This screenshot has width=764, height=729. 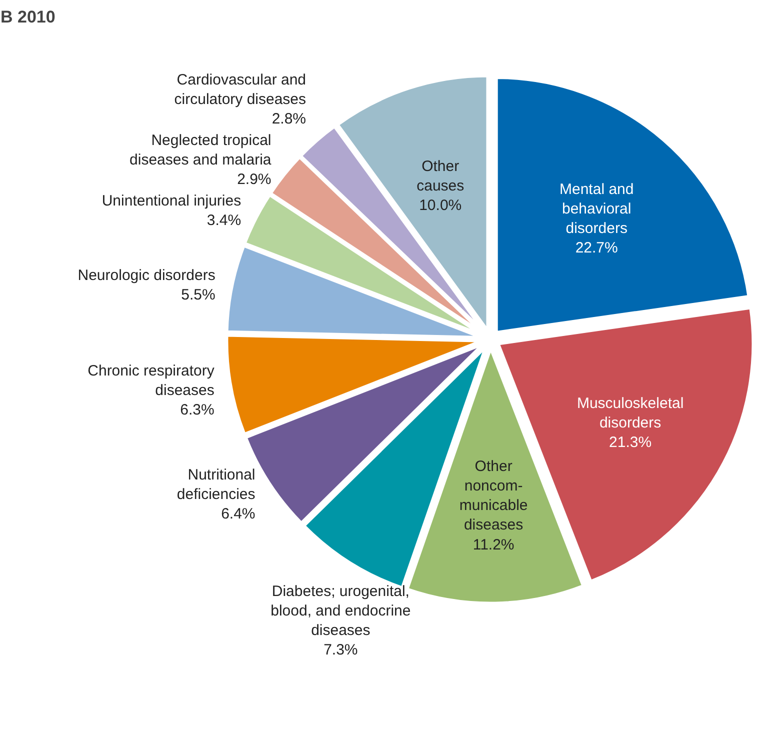 I want to click on data-label: 3.4%, so click(x=224, y=221).